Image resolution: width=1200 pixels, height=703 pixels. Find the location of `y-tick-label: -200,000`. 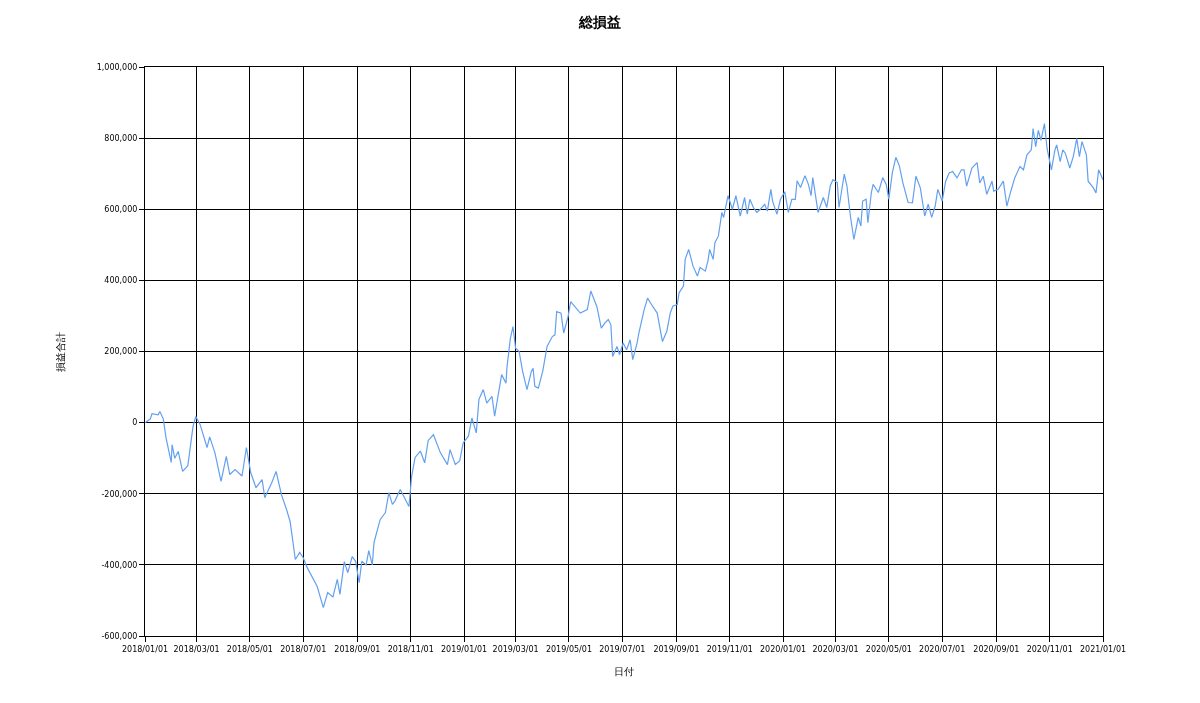

y-tick-label: -200,000 is located at coordinates (119, 494).